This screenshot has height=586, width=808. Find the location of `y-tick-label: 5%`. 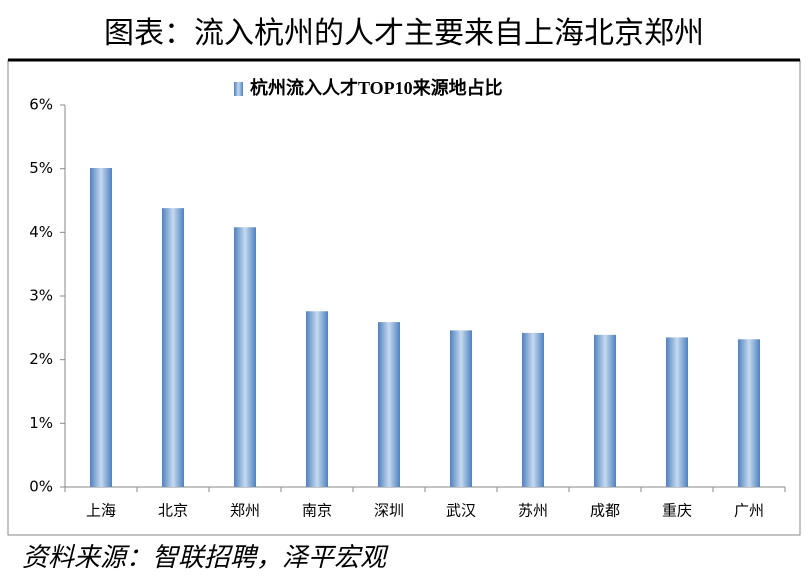

y-tick-label: 5% is located at coordinates (41, 168).